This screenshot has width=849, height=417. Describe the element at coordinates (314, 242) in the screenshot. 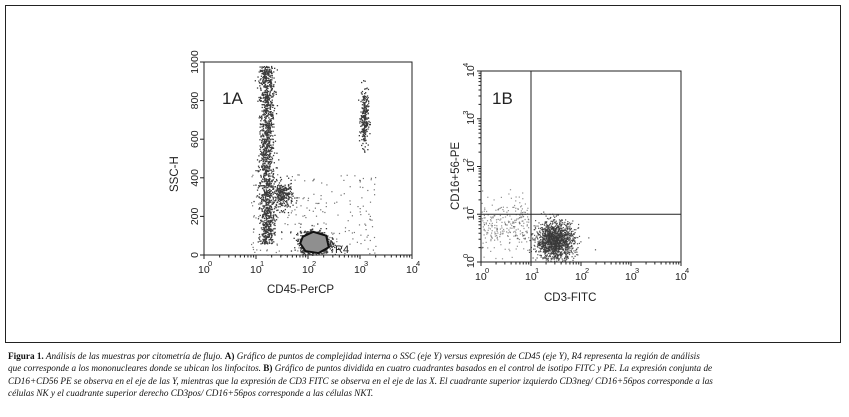

I see `r4-gate` at that location.